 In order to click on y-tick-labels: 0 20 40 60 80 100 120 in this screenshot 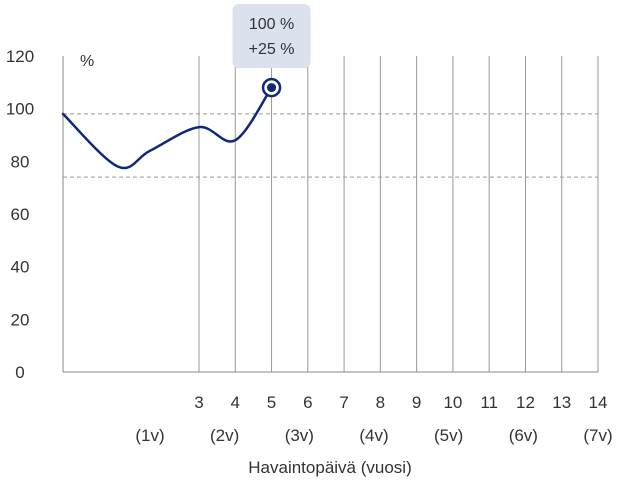, I will do `click(20, 214)`.